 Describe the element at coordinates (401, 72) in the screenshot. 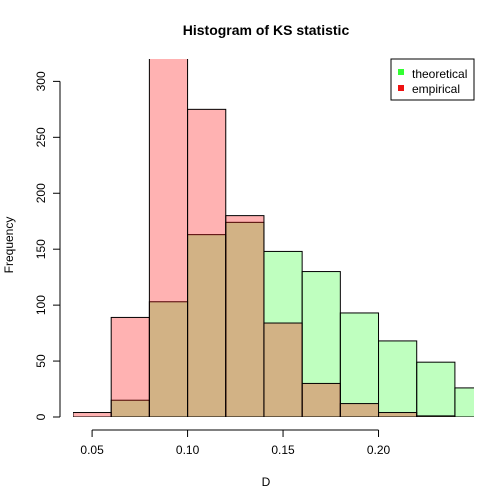

I see `legend-swatch-theoretical` at that location.